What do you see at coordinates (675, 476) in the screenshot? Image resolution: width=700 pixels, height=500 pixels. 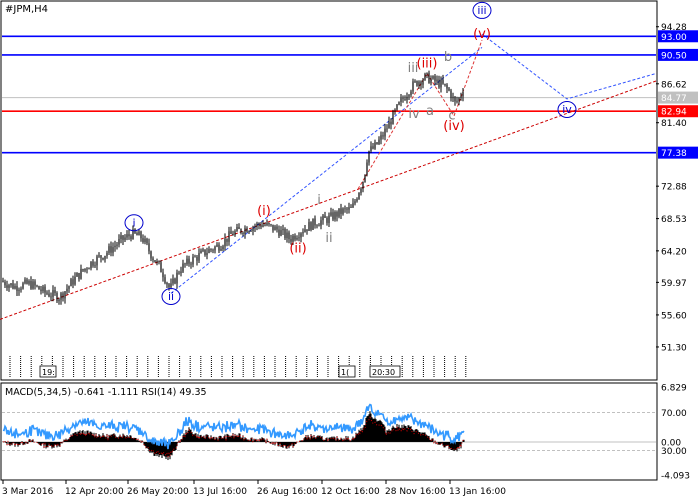 I see `macd-tick-label-2: -4.093` at bounding box center [675, 476].